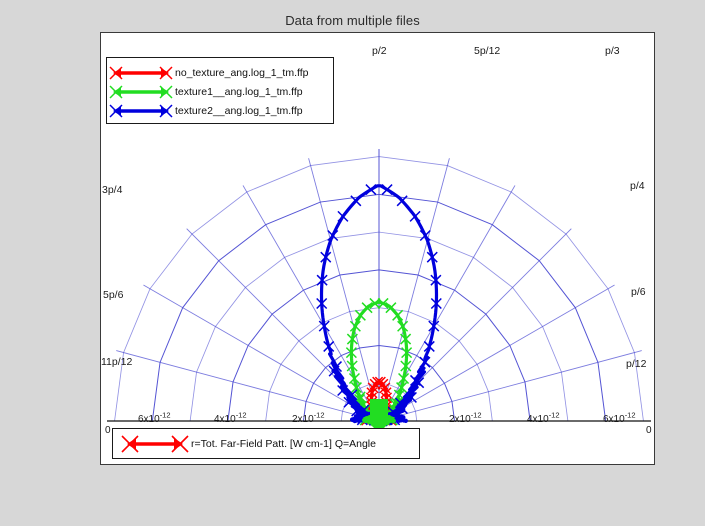 The width and height of the screenshot is (705, 526). I want to click on legend-item: texture2__ang.log_1_tm.ffp, so click(220, 110).